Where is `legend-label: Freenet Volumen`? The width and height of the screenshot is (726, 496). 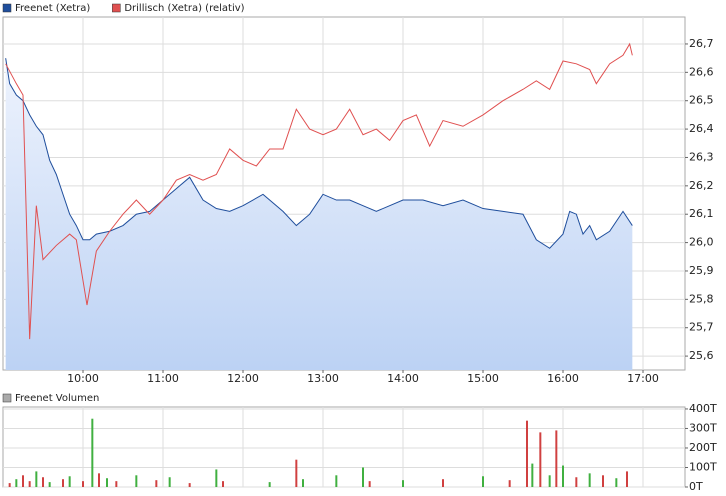
legend-label: Freenet Volumen is located at coordinates (57, 398).